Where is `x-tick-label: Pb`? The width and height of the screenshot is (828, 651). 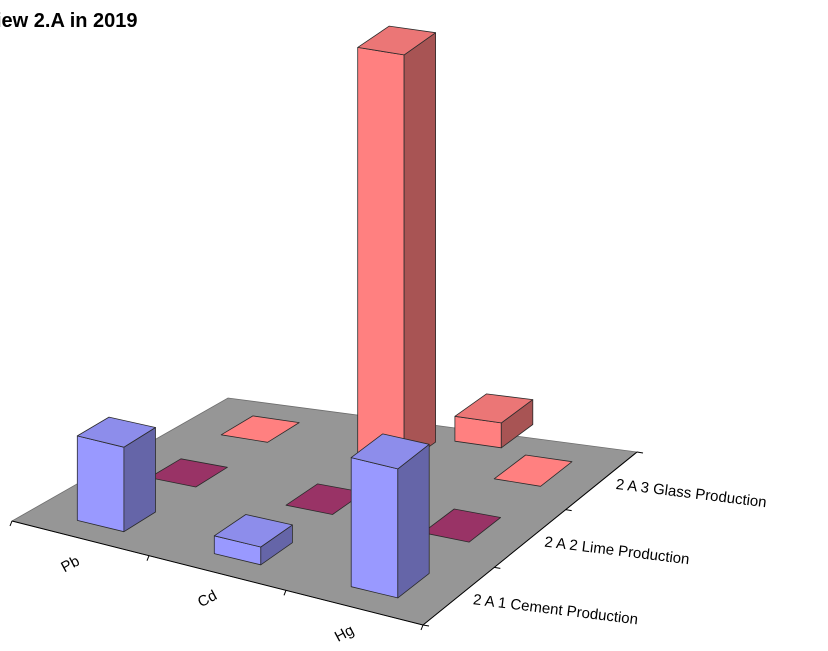 x-tick-label: Pb is located at coordinates (70, 565).